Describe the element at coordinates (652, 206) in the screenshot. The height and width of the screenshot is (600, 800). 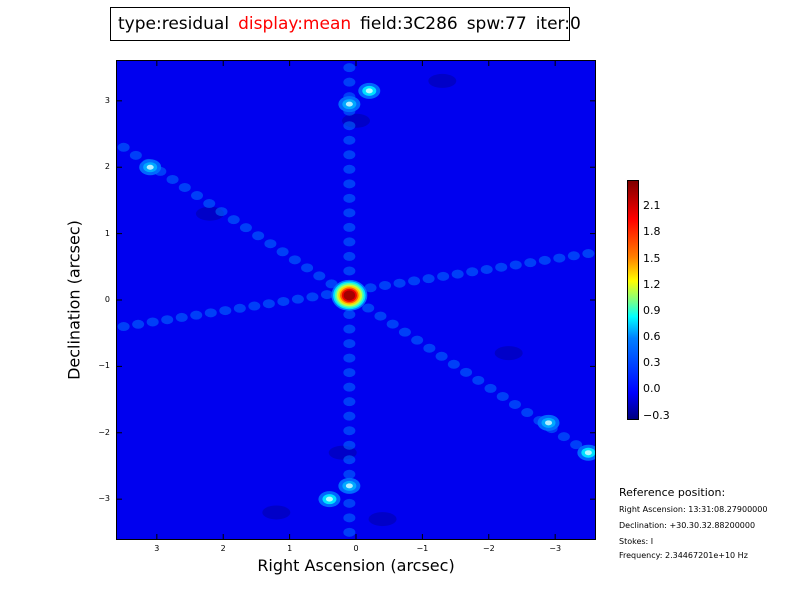
I see `colorbar-tick-label: 2.1` at that location.